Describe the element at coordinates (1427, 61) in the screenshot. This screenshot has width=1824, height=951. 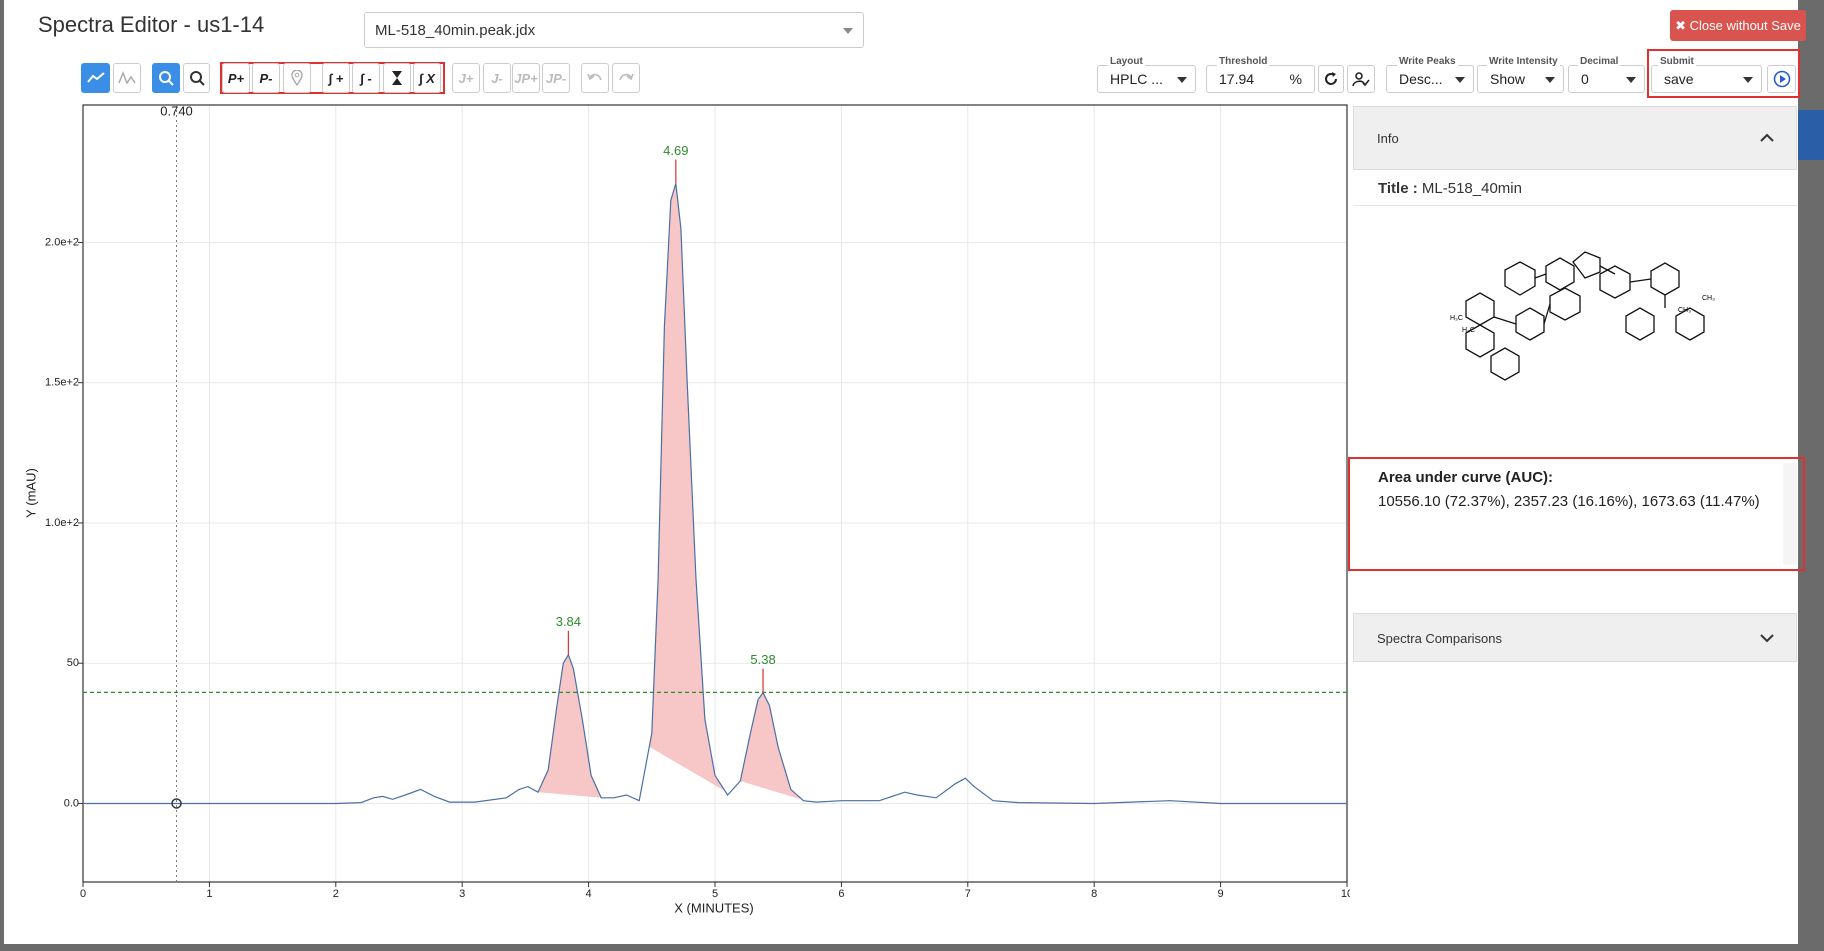
I see `write-peaks-label: Write Peaks` at that location.